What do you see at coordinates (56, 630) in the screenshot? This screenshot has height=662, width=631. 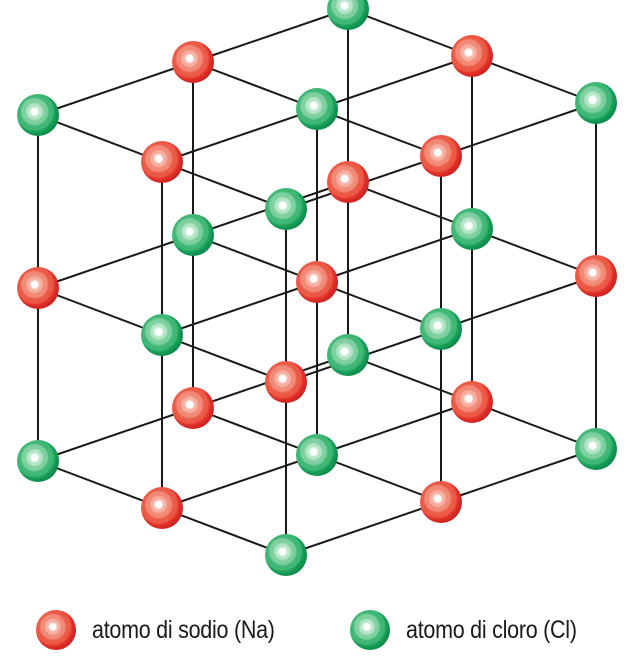 I see `sodium-atom-icon` at bounding box center [56, 630].